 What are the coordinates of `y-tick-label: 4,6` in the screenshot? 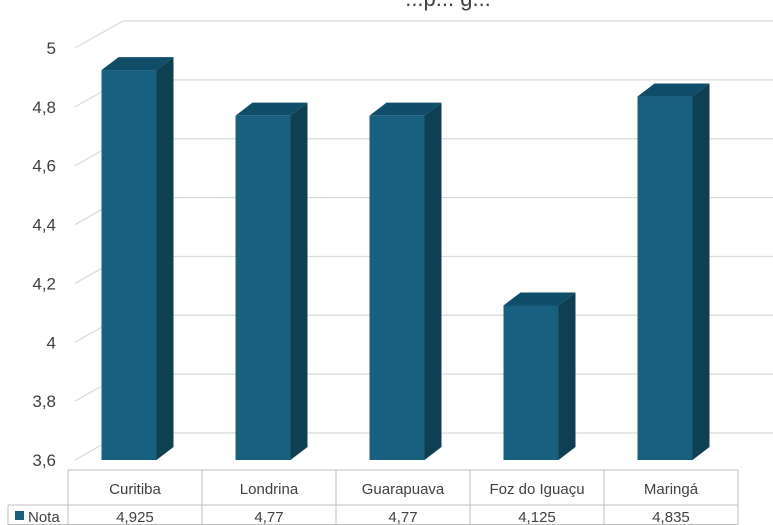 It's located at (44, 166).